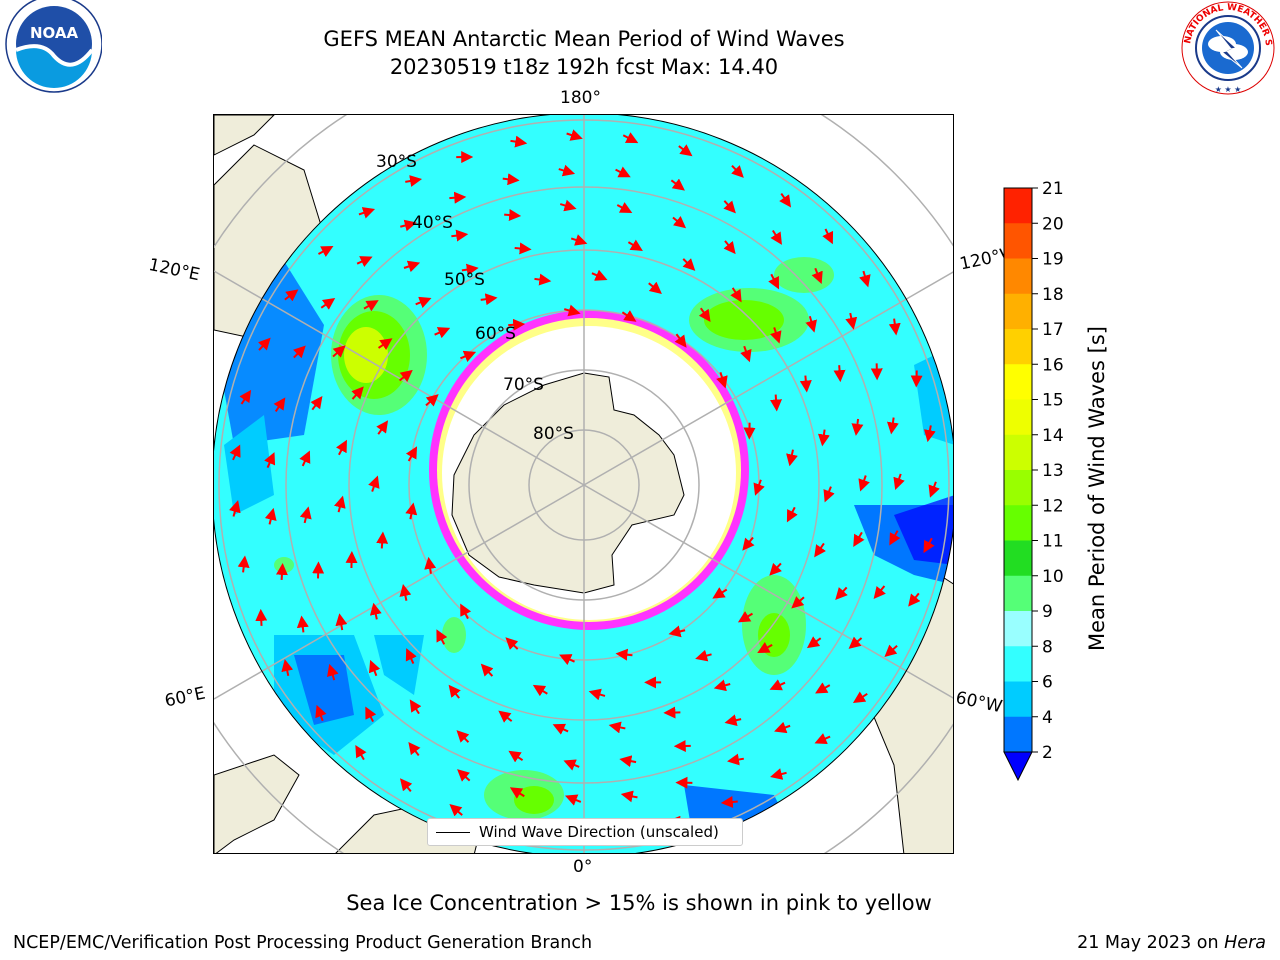  What do you see at coordinates (1151, 943) in the screenshot?
I see `footer-date-text: 21 May 2023 on` at bounding box center [1151, 943].